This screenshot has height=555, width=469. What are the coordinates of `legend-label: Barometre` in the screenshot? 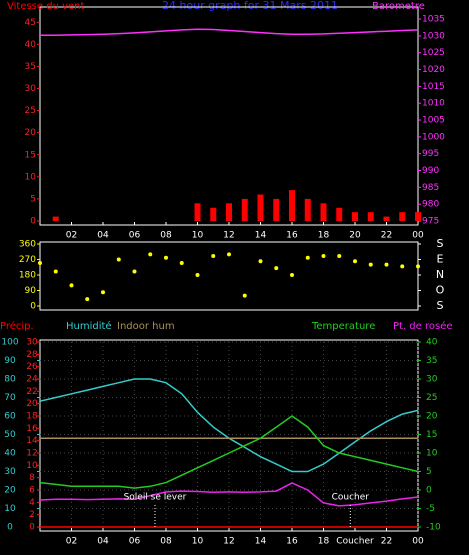 It's located at (398, 6).